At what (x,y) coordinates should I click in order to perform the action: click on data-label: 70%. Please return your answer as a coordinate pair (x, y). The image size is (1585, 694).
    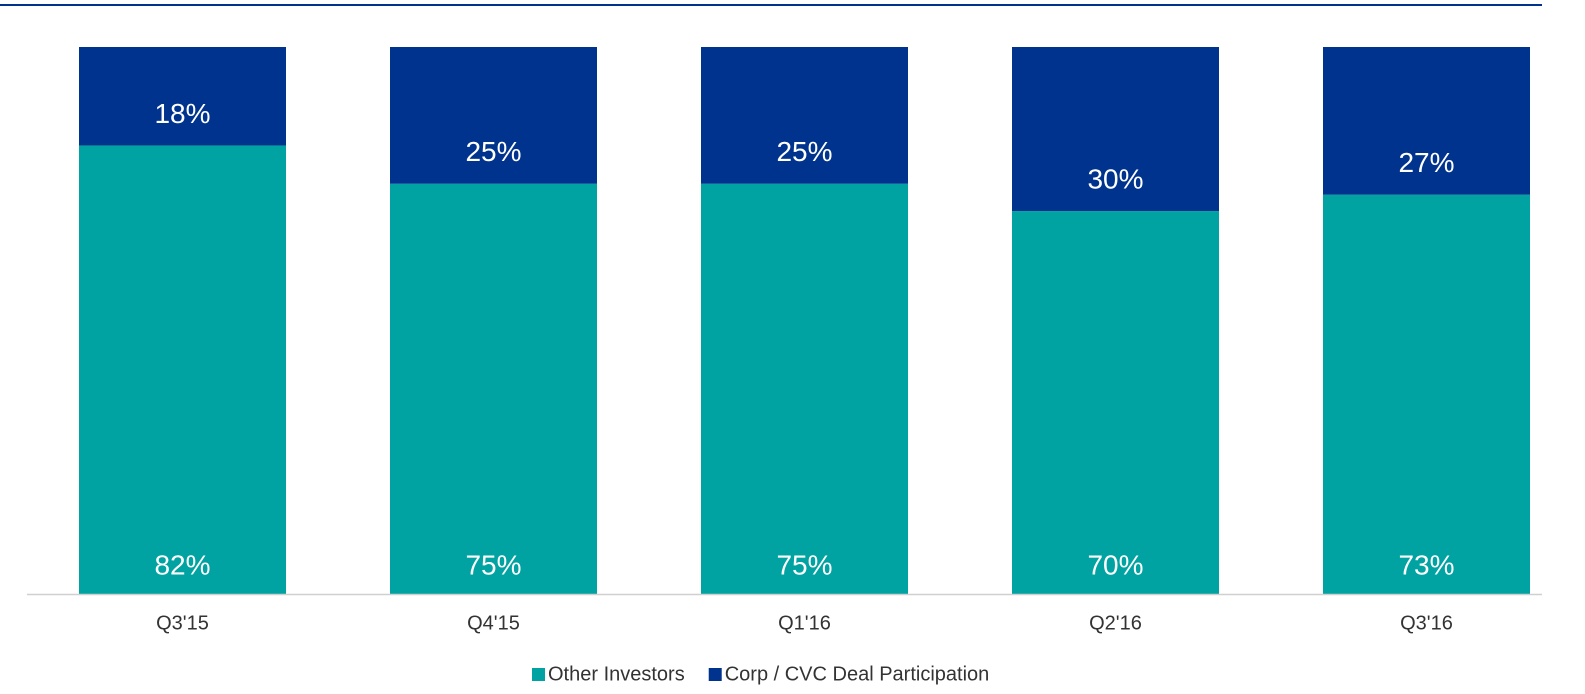
    Looking at the image, I should click on (1115, 564).